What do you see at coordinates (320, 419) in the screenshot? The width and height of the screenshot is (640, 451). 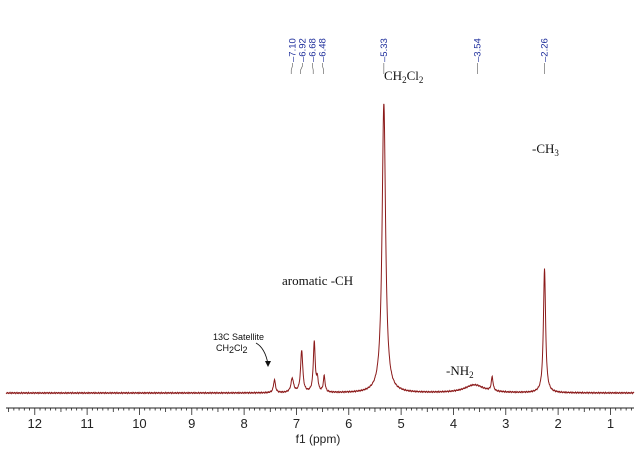 I see `x-ticks: 12 11 10 9 8 7 6 5 4 3 2 1` at bounding box center [320, 419].